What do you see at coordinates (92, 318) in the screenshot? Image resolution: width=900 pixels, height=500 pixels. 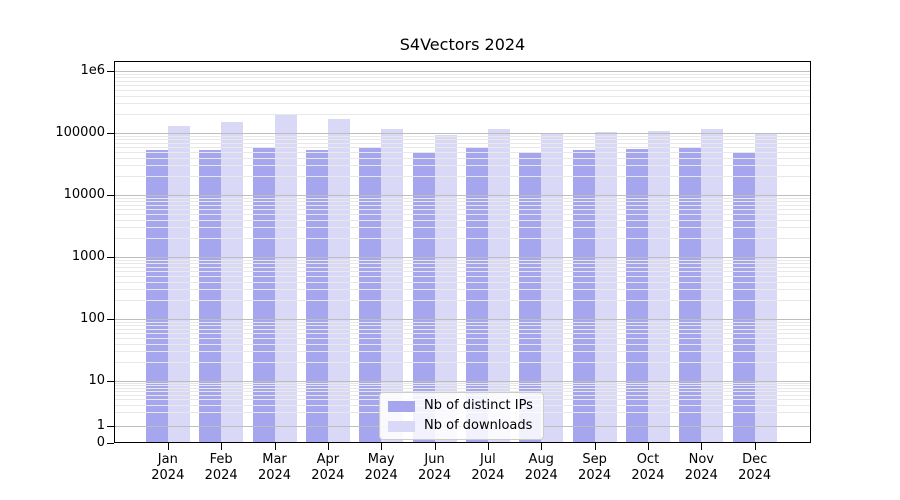 I see `y-tick-label: 100` at bounding box center [92, 318].